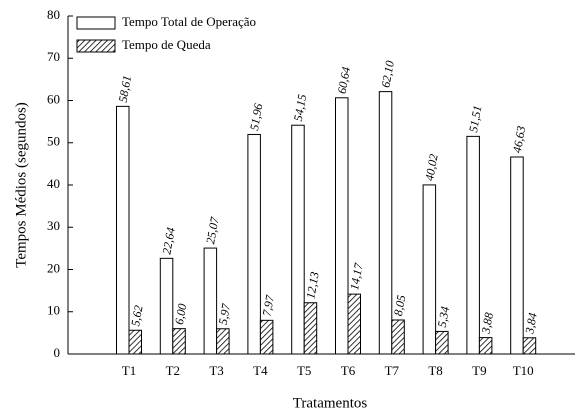 The width and height of the screenshot is (581, 414). What do you see at coordinates (53, 14) in the screenshot?
I see `y-tick-label: 80` at bounding box center [53, 14].